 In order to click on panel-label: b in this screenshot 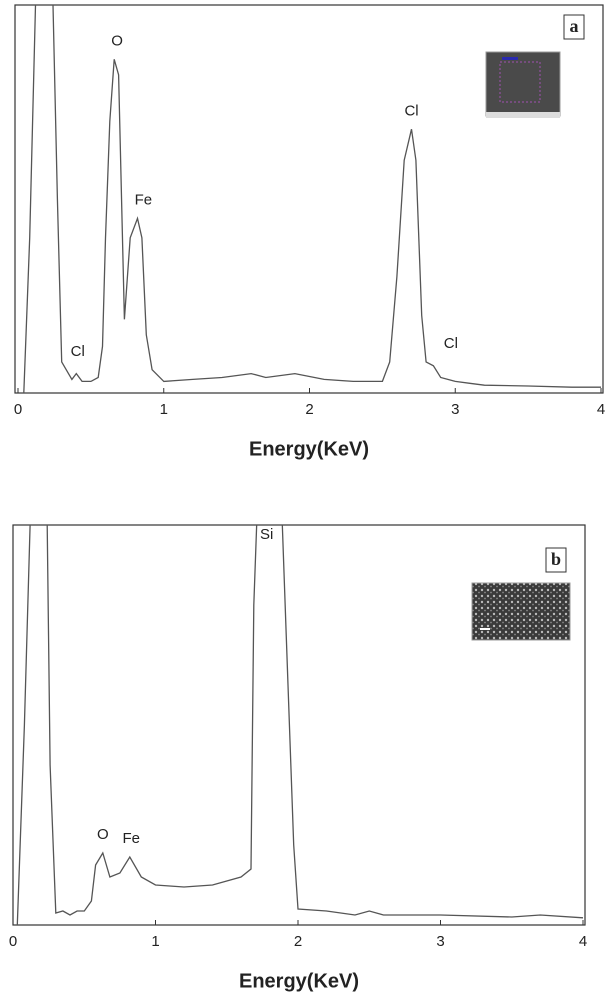, I will do `click(556, 559)`.